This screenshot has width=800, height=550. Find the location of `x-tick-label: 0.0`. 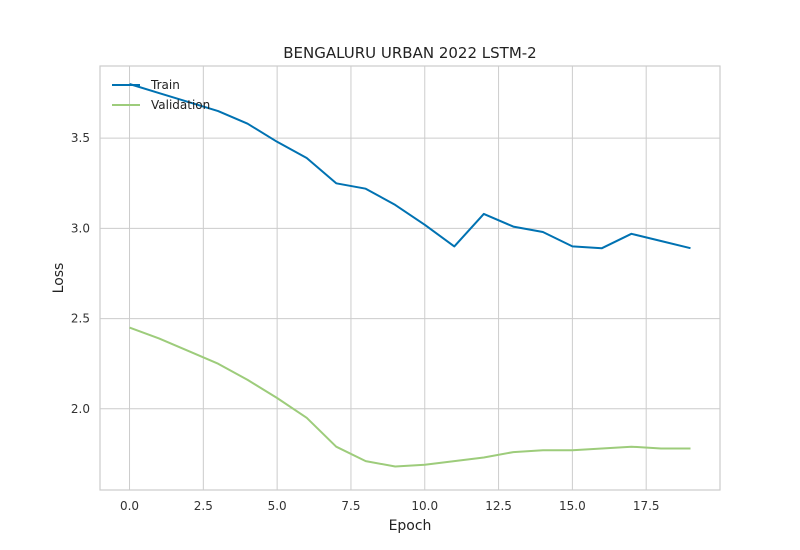

x-tick-label: 0.0 is located at coordinates (129, 506).